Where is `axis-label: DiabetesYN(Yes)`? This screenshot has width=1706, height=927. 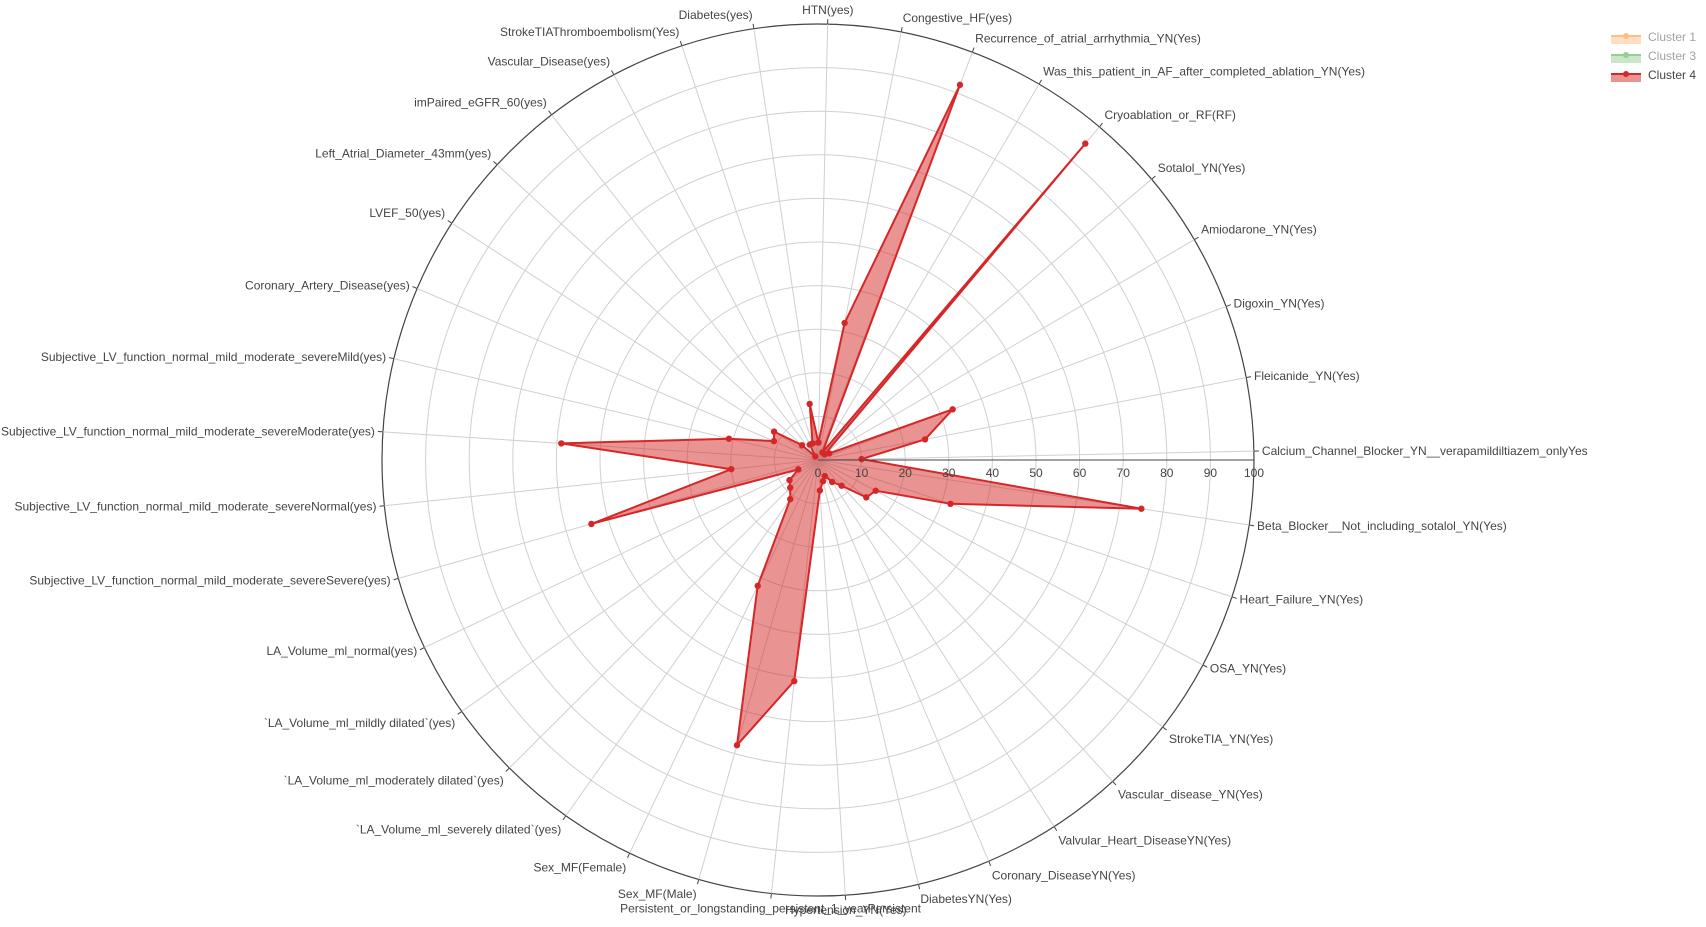
axis-label: DiabetesYN(Yes) is located at coordinates (966, 899).